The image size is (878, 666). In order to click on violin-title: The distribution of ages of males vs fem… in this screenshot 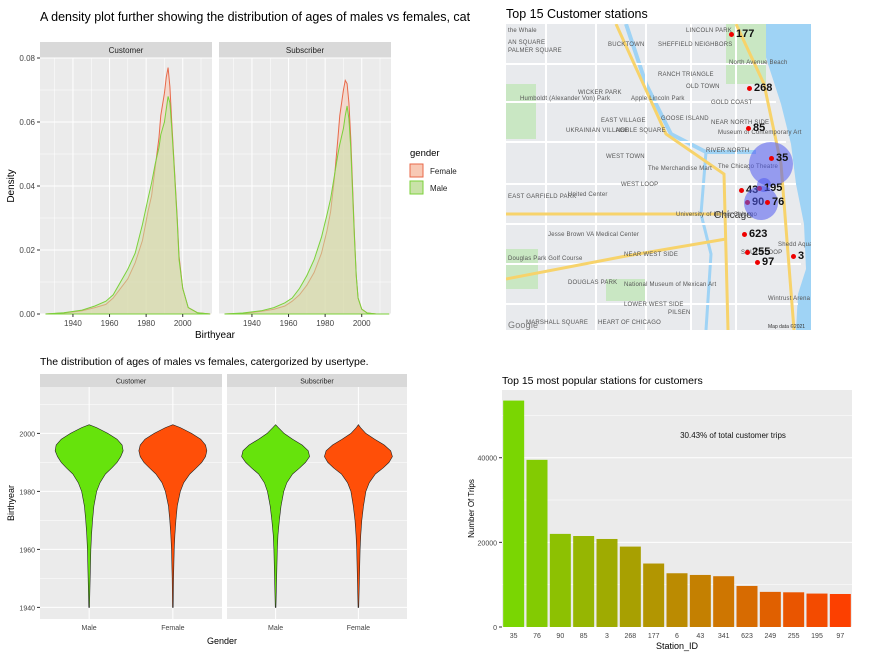, I will do `click(204, 362)`.